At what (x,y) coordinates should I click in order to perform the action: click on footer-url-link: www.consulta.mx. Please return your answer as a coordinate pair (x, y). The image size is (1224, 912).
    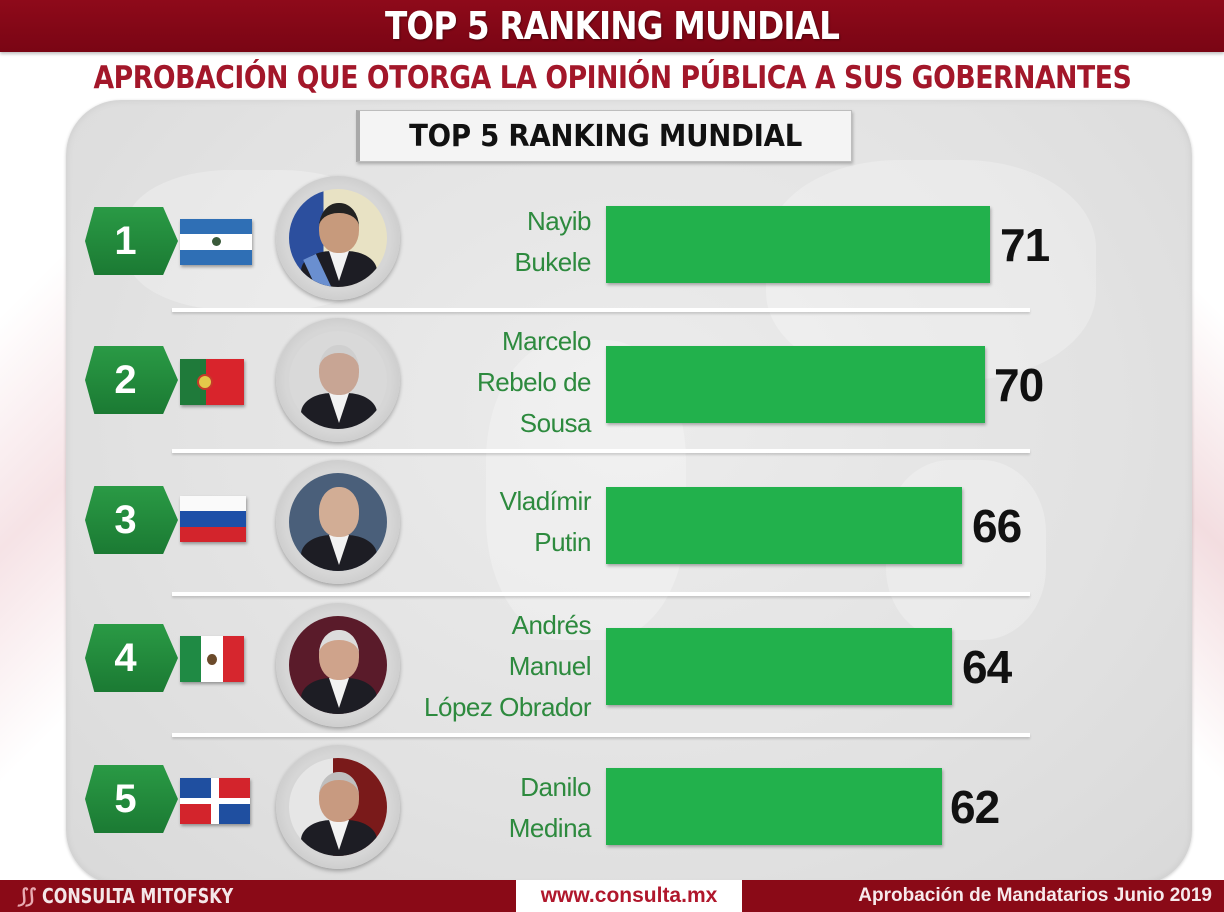
    Looking at the image, I should click on (629, 895).